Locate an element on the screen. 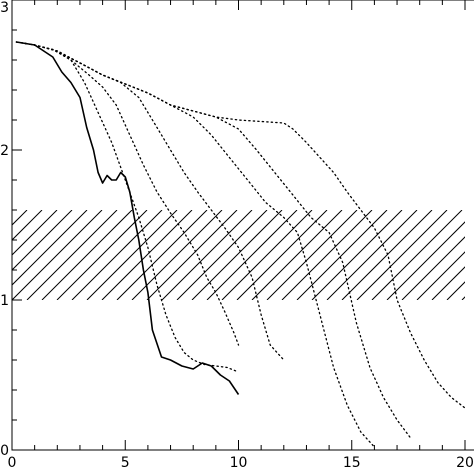 The height and width of the screenshot is (473, 474). y-tick-label: 0 is located at coordinates (4, 451).